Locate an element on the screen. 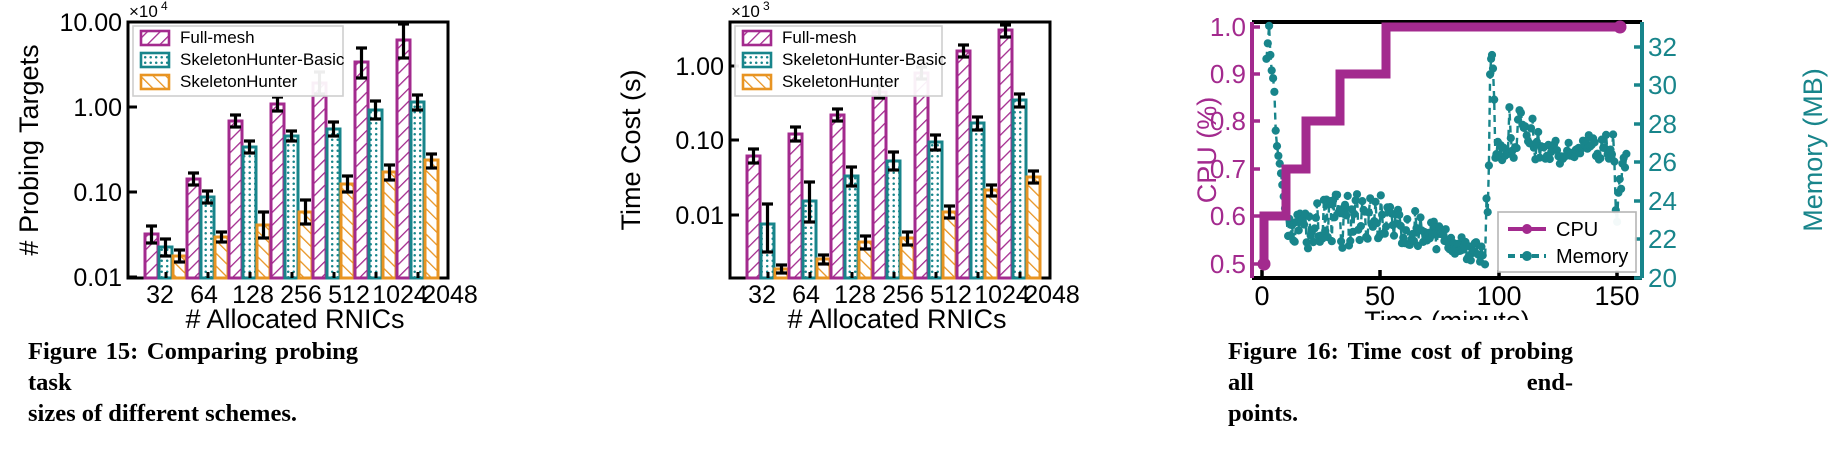  y-tick-labels-15: 10.00 1.00 0.10 0.01 is located at coordinates (90, 150).